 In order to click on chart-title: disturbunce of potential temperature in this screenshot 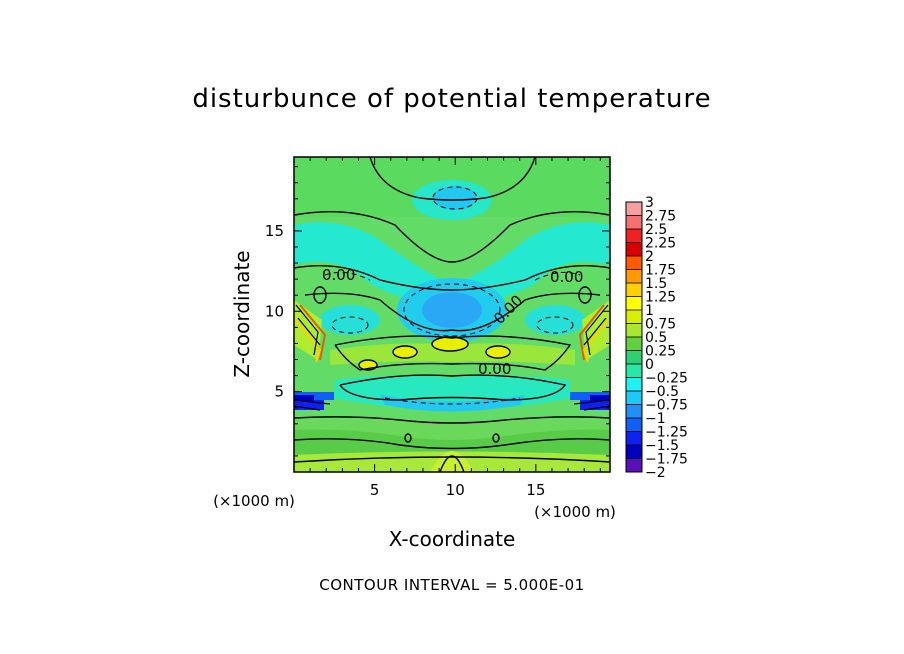, I will do `click(452, 99)`.